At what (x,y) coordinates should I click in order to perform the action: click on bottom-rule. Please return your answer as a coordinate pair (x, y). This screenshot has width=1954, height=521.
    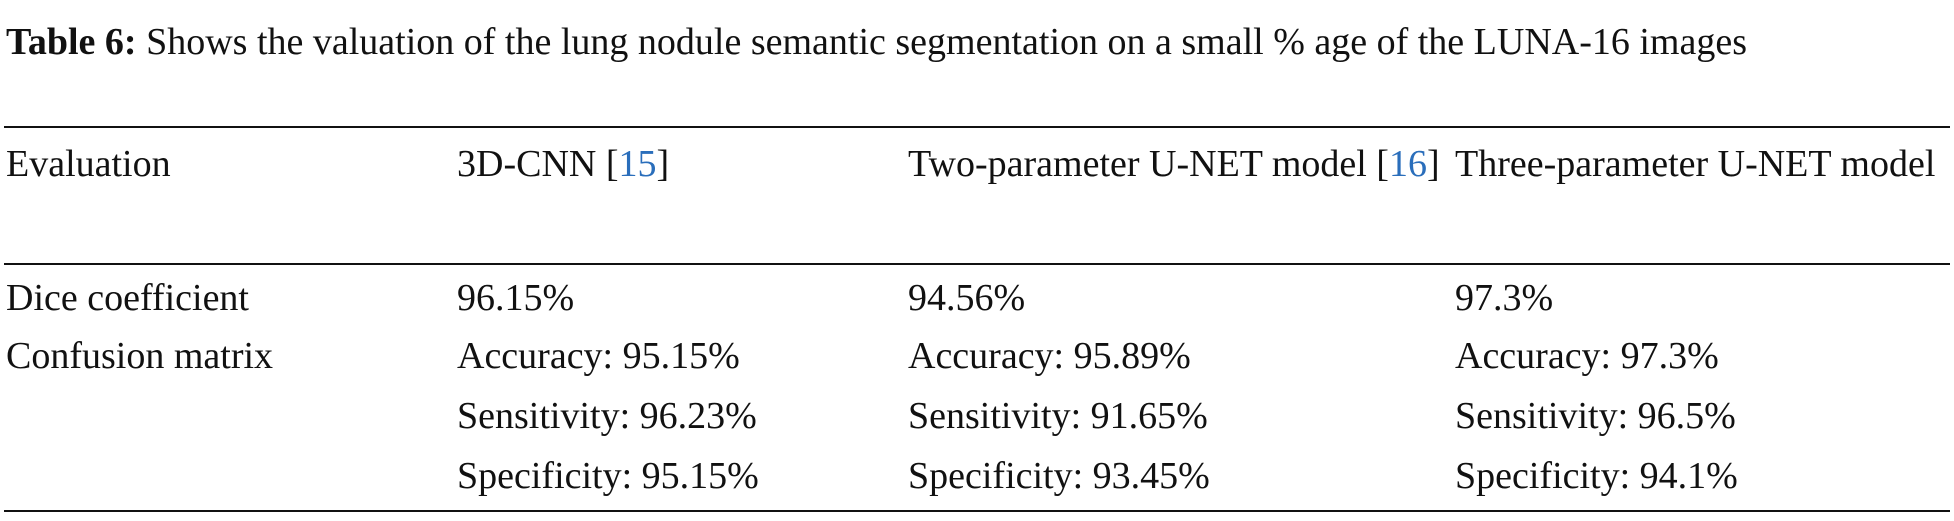
    Looking at the image, I should click on (977, 511).